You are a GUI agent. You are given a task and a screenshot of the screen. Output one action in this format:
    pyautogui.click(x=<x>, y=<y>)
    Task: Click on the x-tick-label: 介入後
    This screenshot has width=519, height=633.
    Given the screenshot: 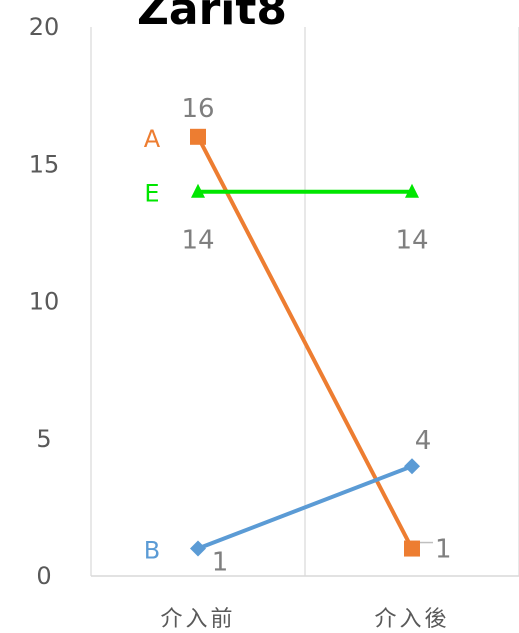 What is the action you would take?
    pyautogui.click(x=411, y=619)
    